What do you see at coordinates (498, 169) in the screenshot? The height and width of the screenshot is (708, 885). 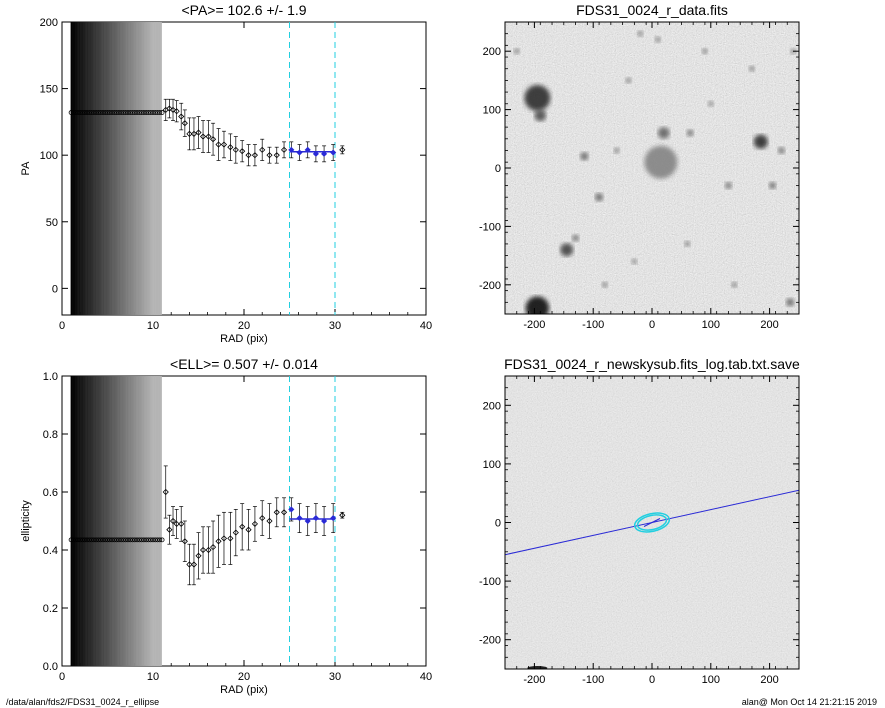 I see `y-tick-label: 0` at bounding box center [498, 169].